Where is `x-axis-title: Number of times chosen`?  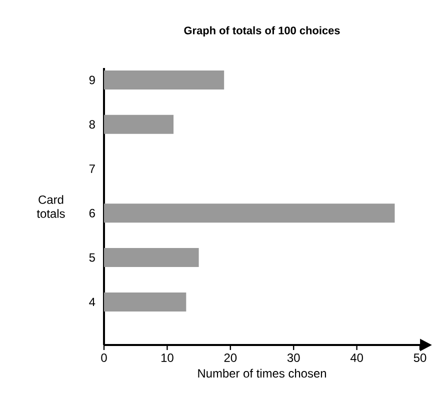 x-axis-title: Number of times chosen is located at coordinates (262, 373).